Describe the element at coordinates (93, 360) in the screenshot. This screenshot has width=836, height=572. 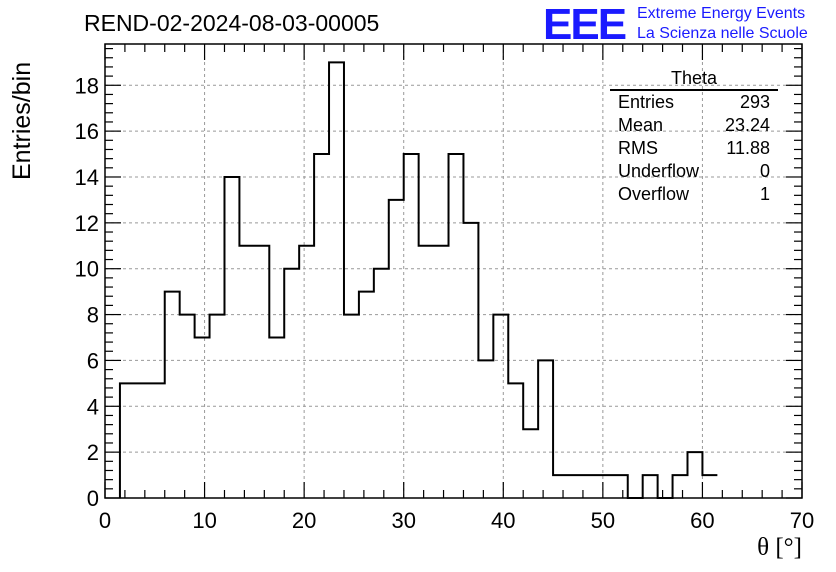
I see `y-tick-label: 6` at that location.